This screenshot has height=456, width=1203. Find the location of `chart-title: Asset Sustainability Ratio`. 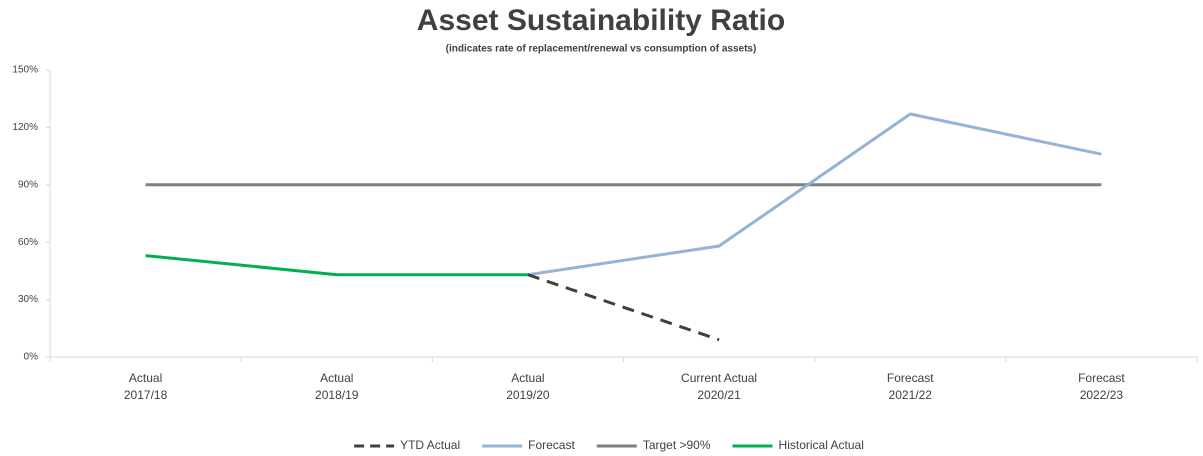

chart-title: Asset Sustainability Ratio is located at coordinates (601, 20).